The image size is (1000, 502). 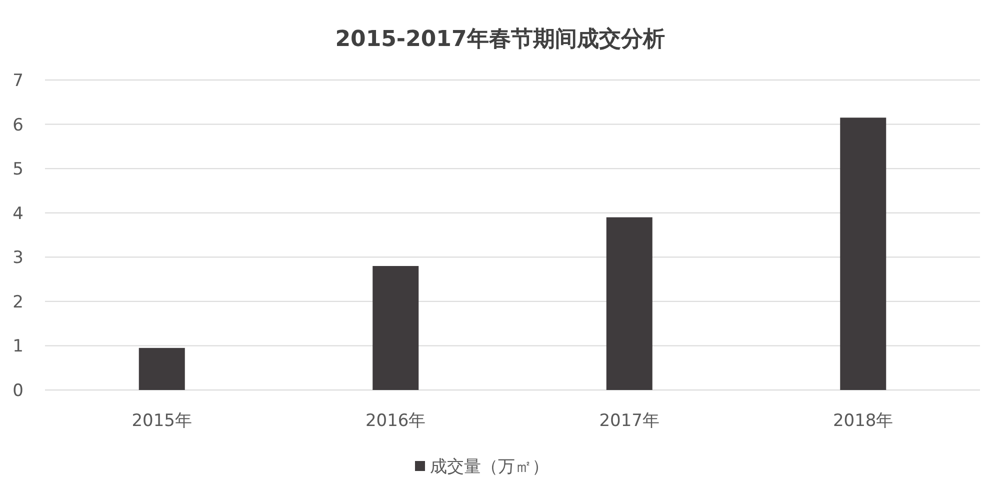 What do you see at coordinates (18, 214) in the screenshot?
I see `y-tick-label: 4` at bounding box center [18, 214].